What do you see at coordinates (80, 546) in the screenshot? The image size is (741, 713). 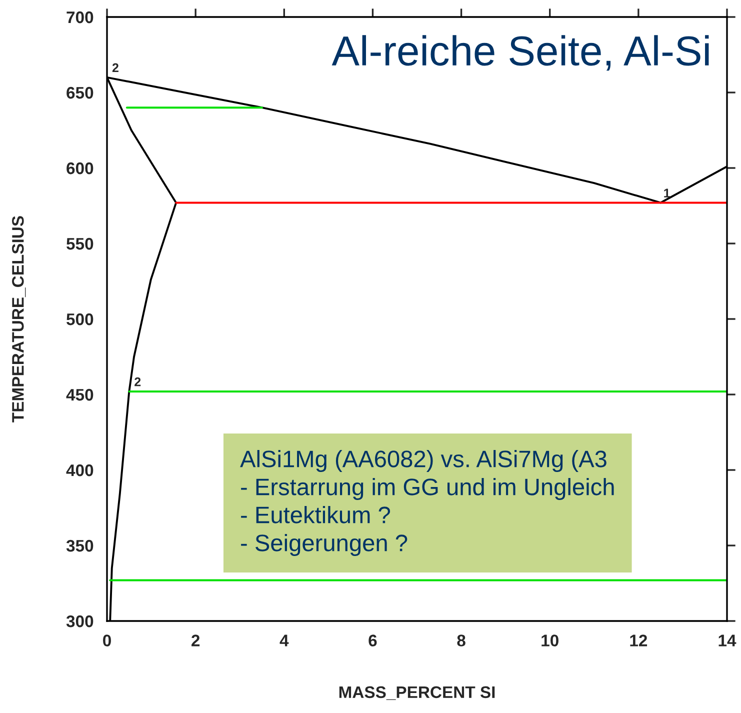 I see `y-tick-label: 350` at bounding box center [80, 546].